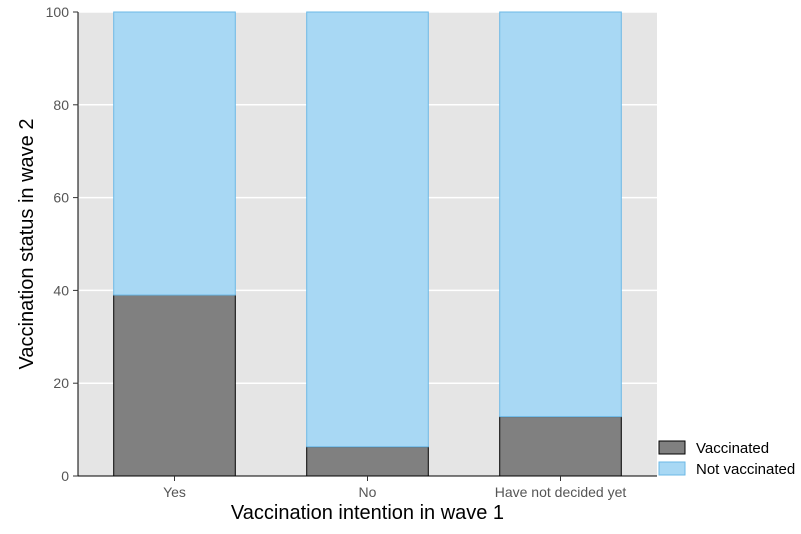 The image size is (801, 534). Describe the element at coordinates (61, 105) in the screenshot. I see `y-tick-label: 80` at that location.